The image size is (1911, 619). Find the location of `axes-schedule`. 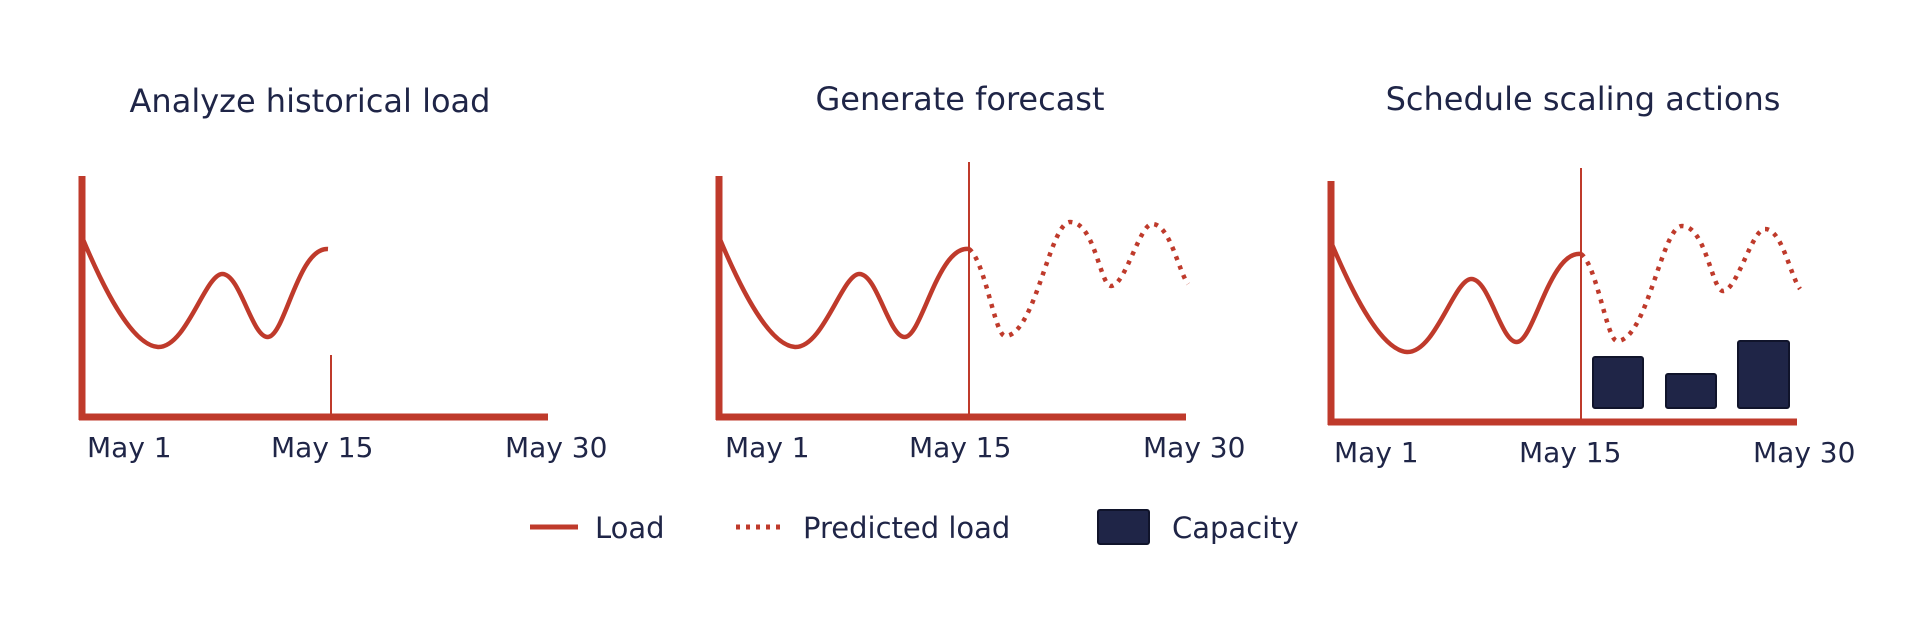

axes-schedule is located at coordinates (1562, 303).